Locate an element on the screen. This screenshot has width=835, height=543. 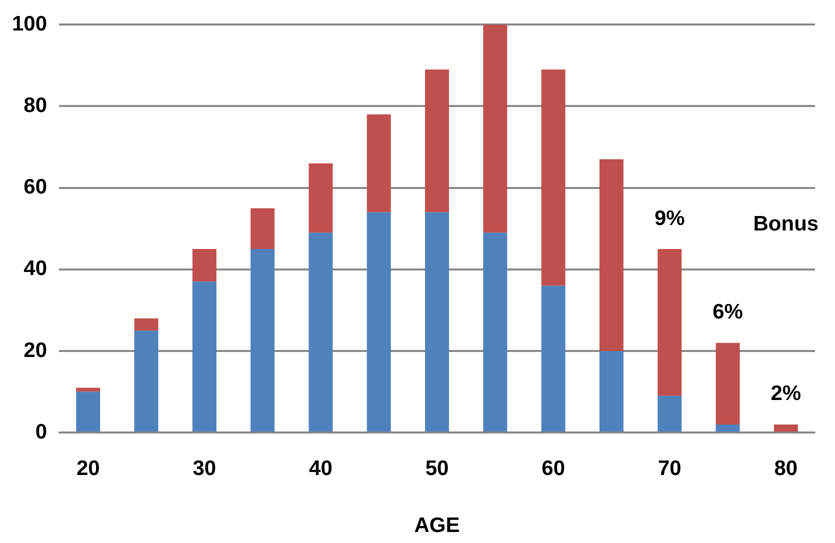
annotation: 6% is located at coordinates (728, 312).